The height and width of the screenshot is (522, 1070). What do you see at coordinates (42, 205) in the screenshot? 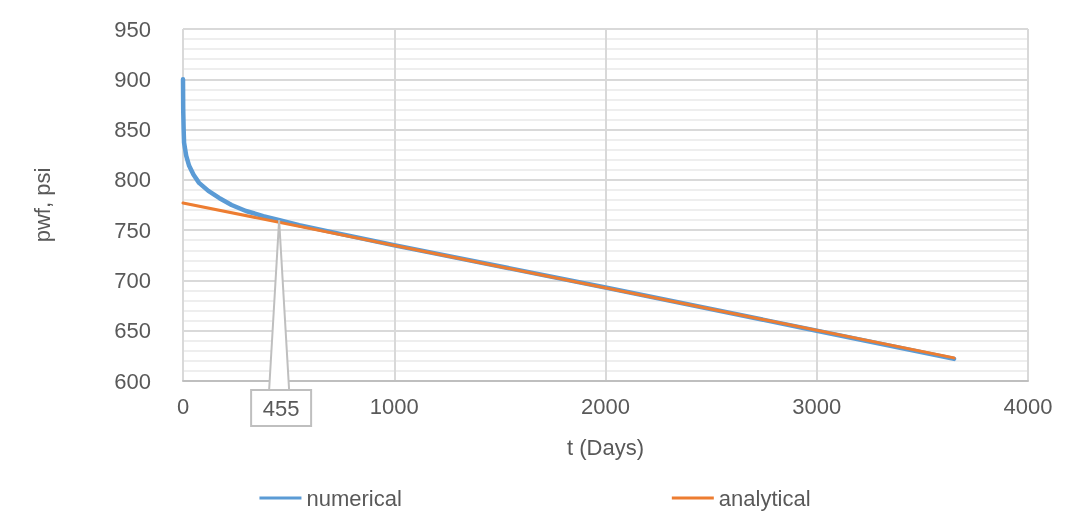
I see `y-axis-title: pwf, psi` at bounding box center [42, 205].